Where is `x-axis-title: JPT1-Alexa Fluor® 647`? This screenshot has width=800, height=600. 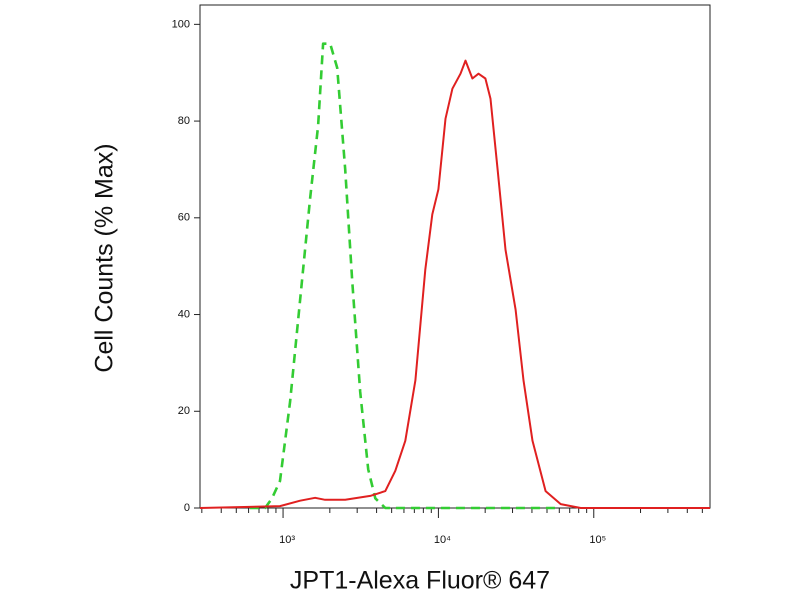 x-axis-title: JPT1-Alexa Fluor® 647 is located at coordinates (420, 581).